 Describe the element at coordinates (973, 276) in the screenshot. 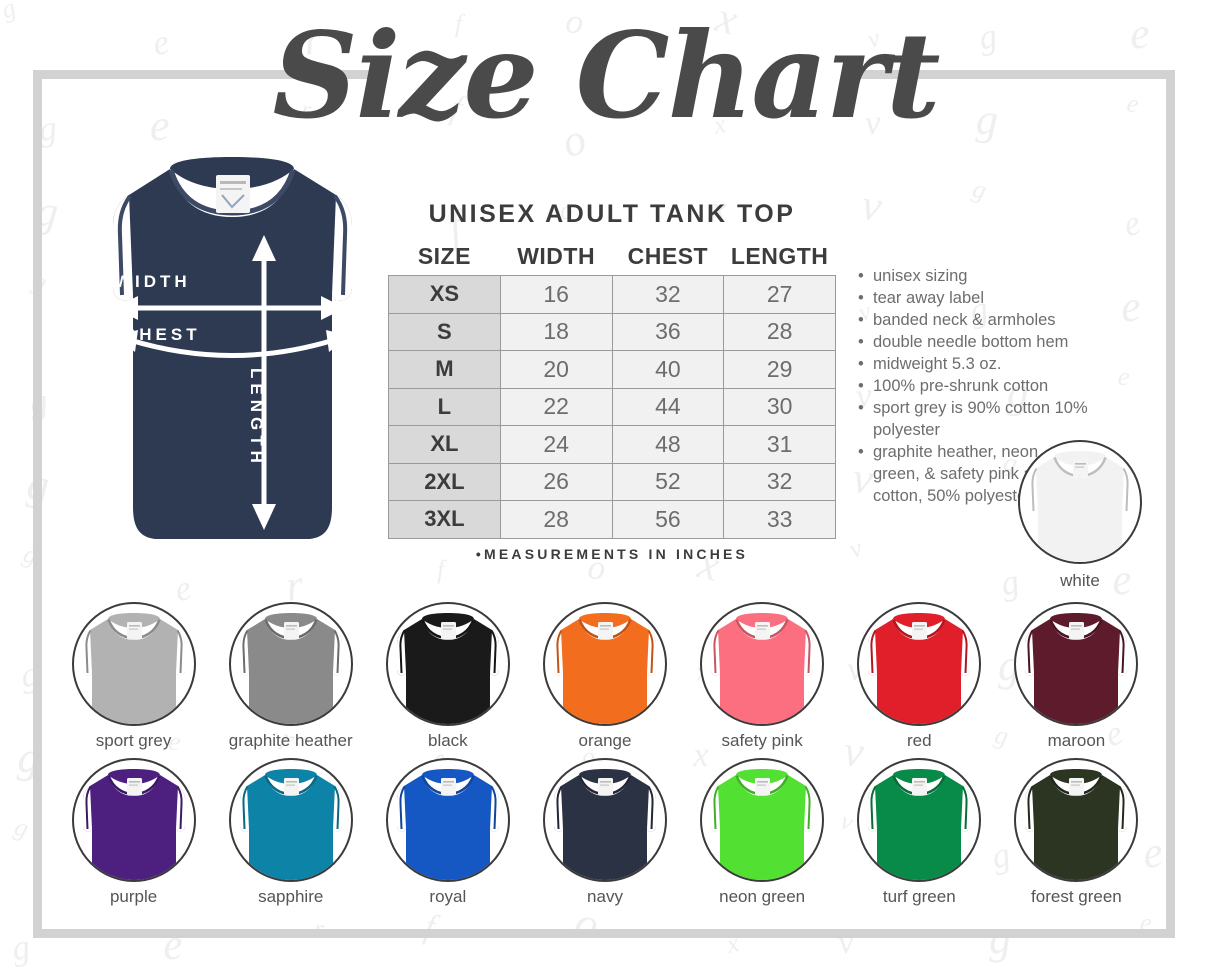

I see `feature-item: unisex sizing` at that location.